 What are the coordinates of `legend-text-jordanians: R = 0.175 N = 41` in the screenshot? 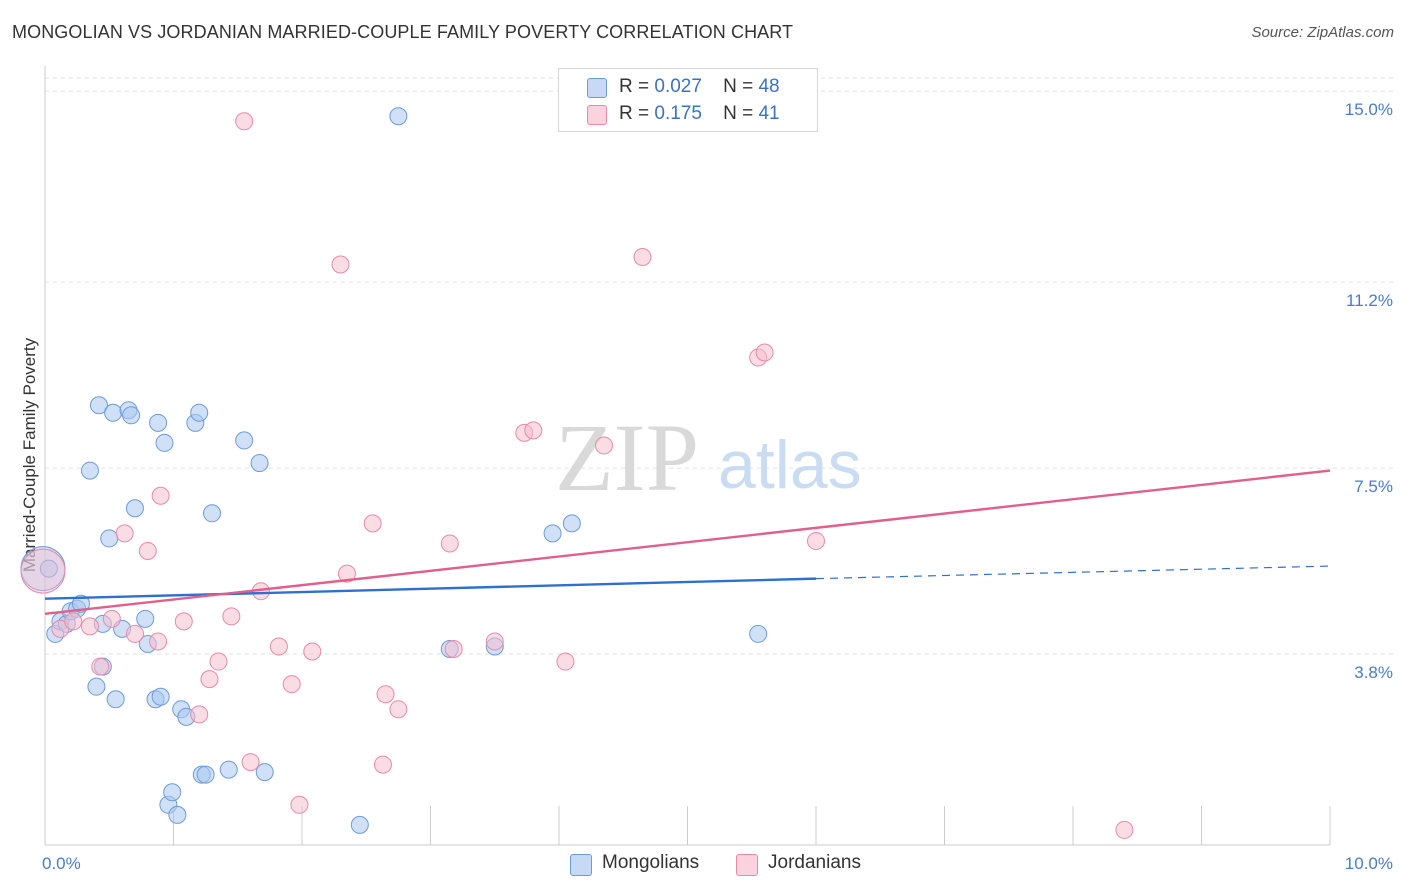 It's located at (699, 114).